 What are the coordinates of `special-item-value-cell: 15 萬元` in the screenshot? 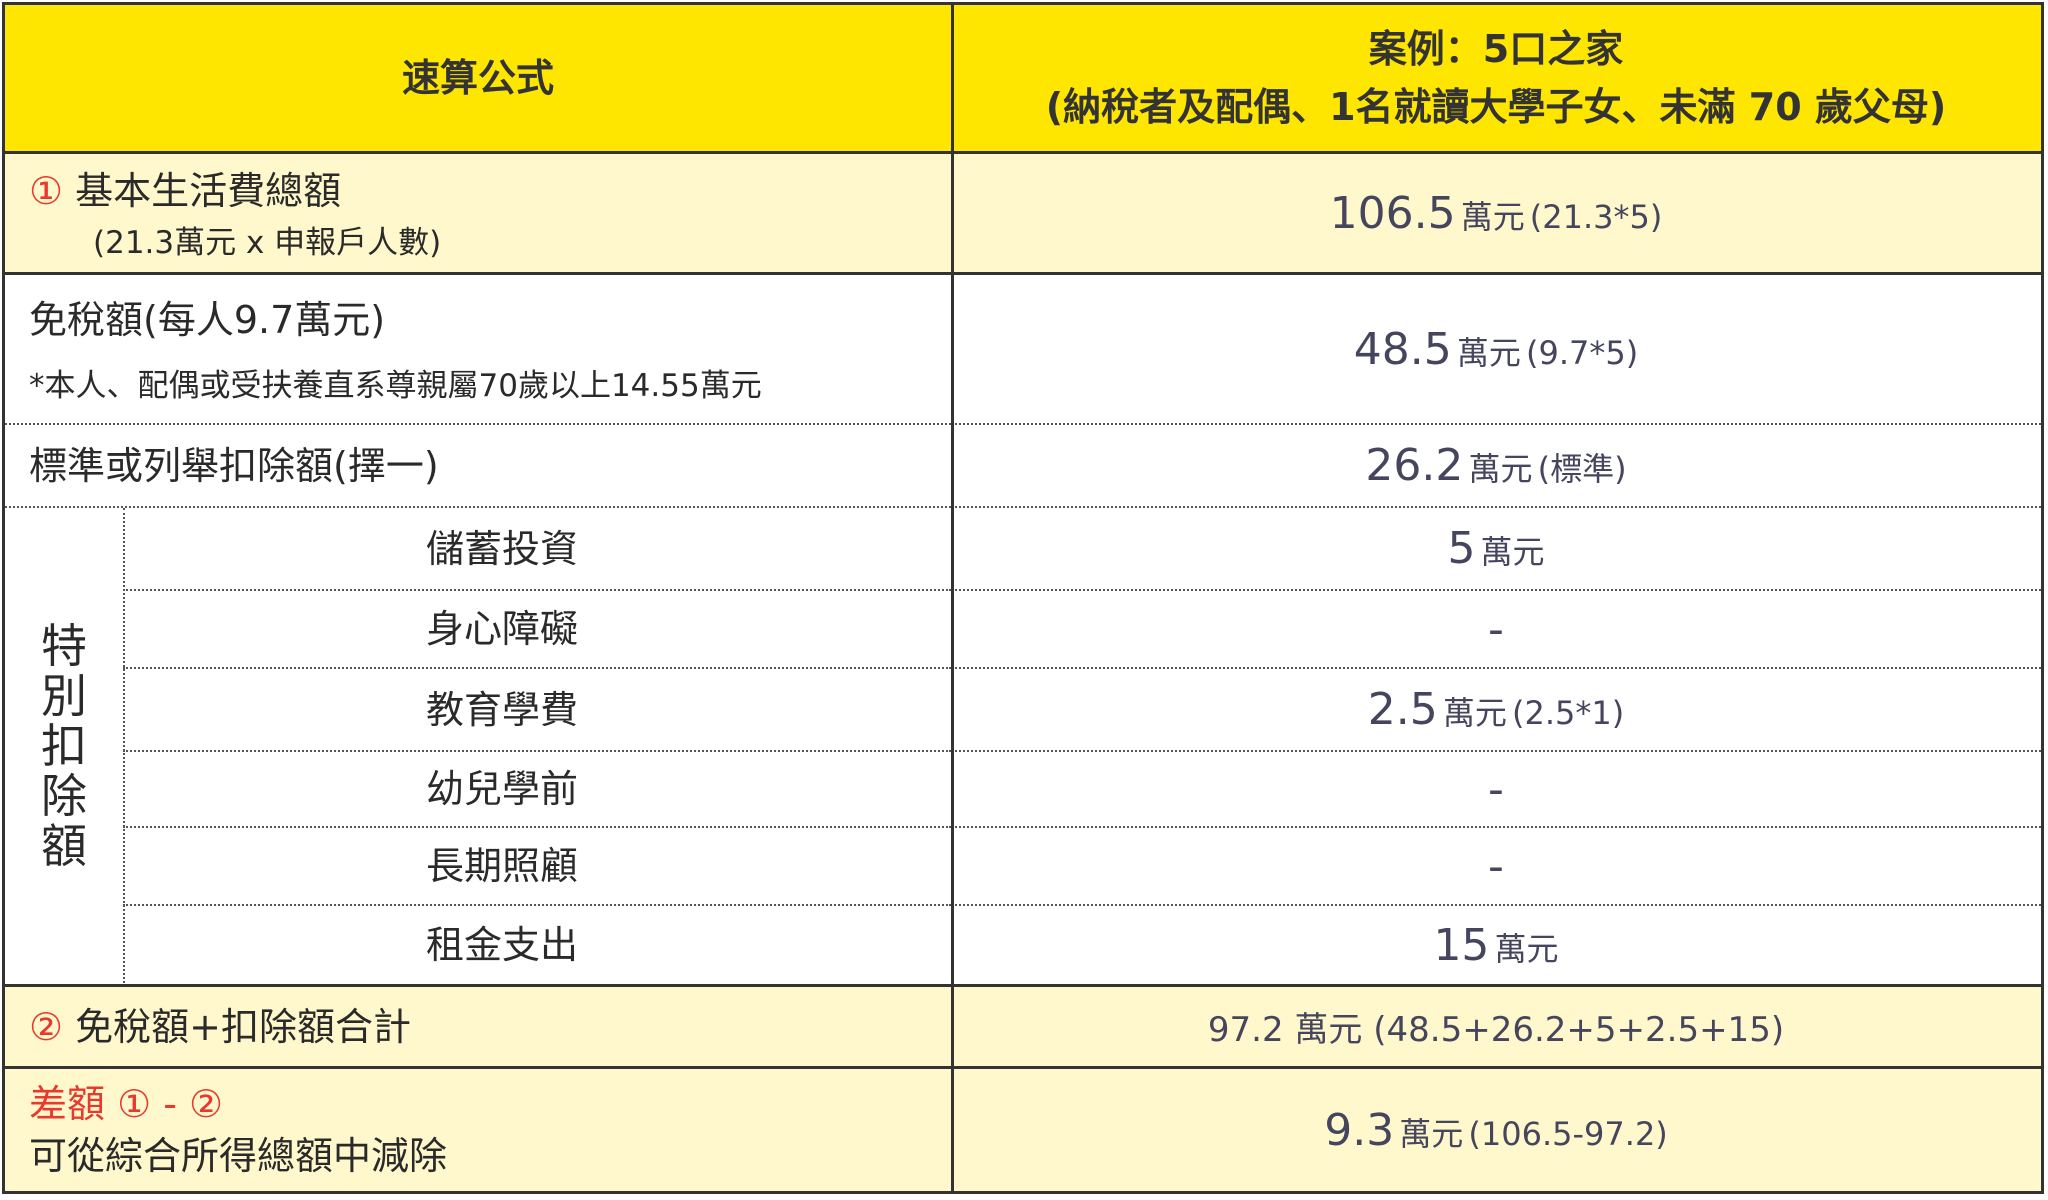 It's located at (1496, 946).